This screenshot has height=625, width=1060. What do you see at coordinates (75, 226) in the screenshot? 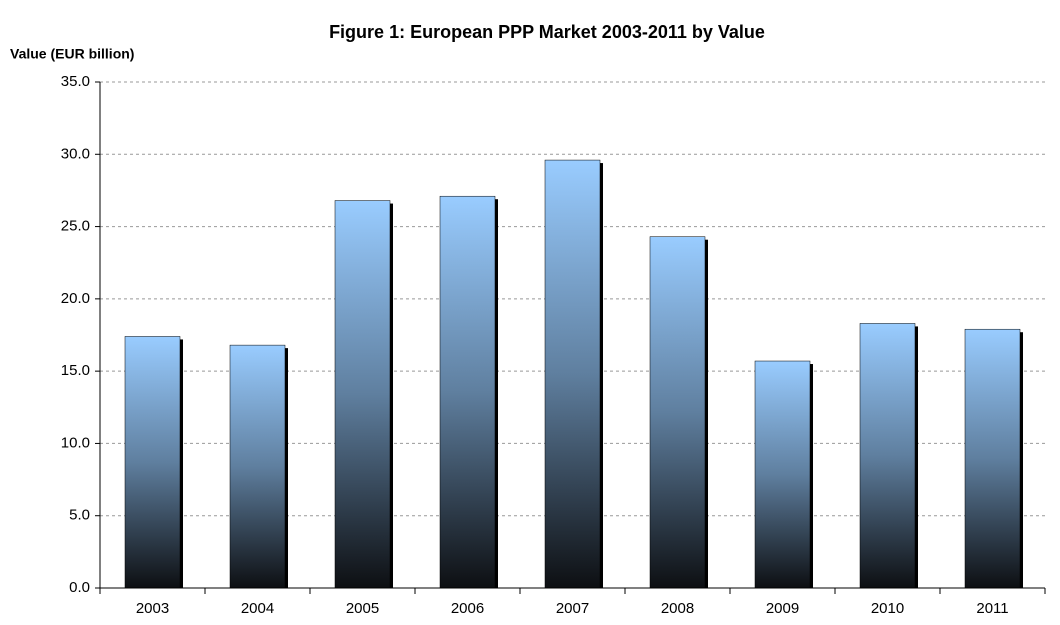
I see `y-tick-label: 25.0` at bounding box center [75, 226].